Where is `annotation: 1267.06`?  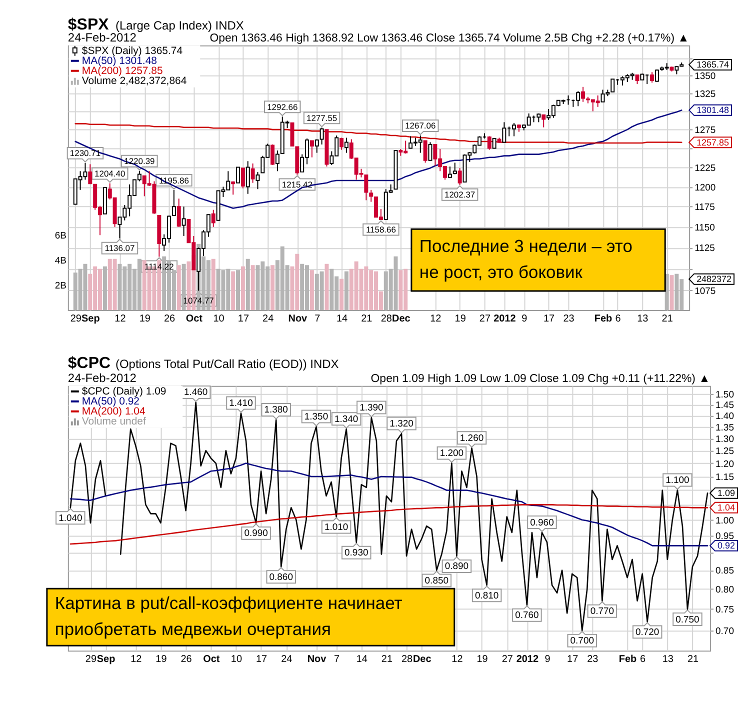 annotation: 1267.06 is located at coordinates (420, 125).